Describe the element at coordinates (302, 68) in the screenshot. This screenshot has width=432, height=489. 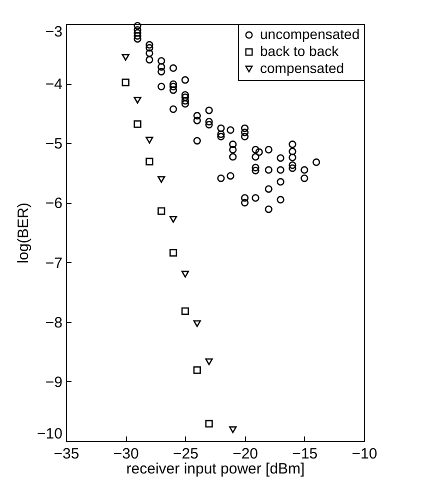
I see `legend-label: compensated` at that location.